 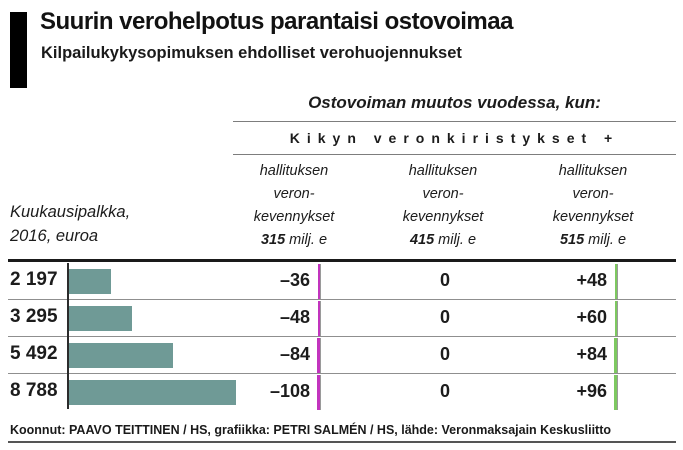 I want to click on table-row: 8 788 –108 0 +96, so click(x=341, y=392).